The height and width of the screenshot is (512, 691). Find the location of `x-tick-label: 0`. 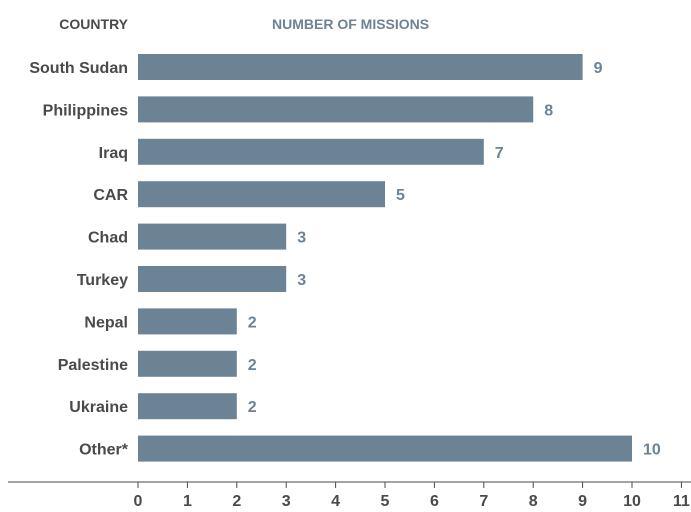

x-tick-label: 0 is located at coordinates (138, 501).